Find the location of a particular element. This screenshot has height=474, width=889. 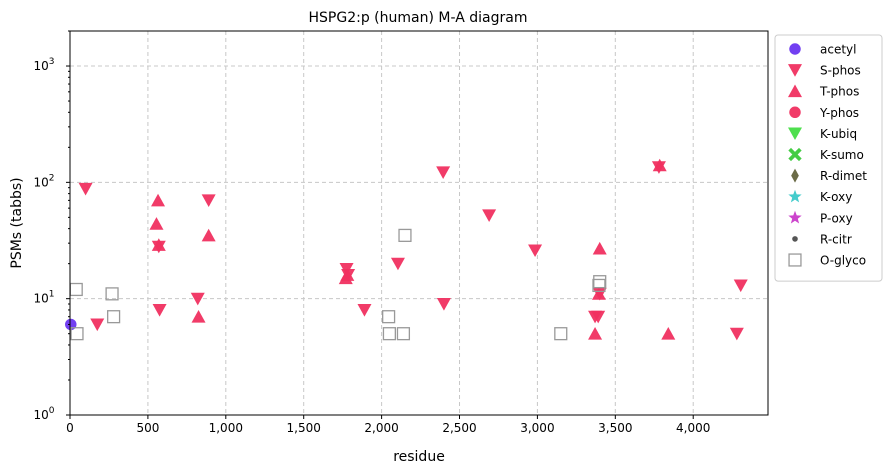

x-tick-label: 1,000 is located at coordinates (226, 428).